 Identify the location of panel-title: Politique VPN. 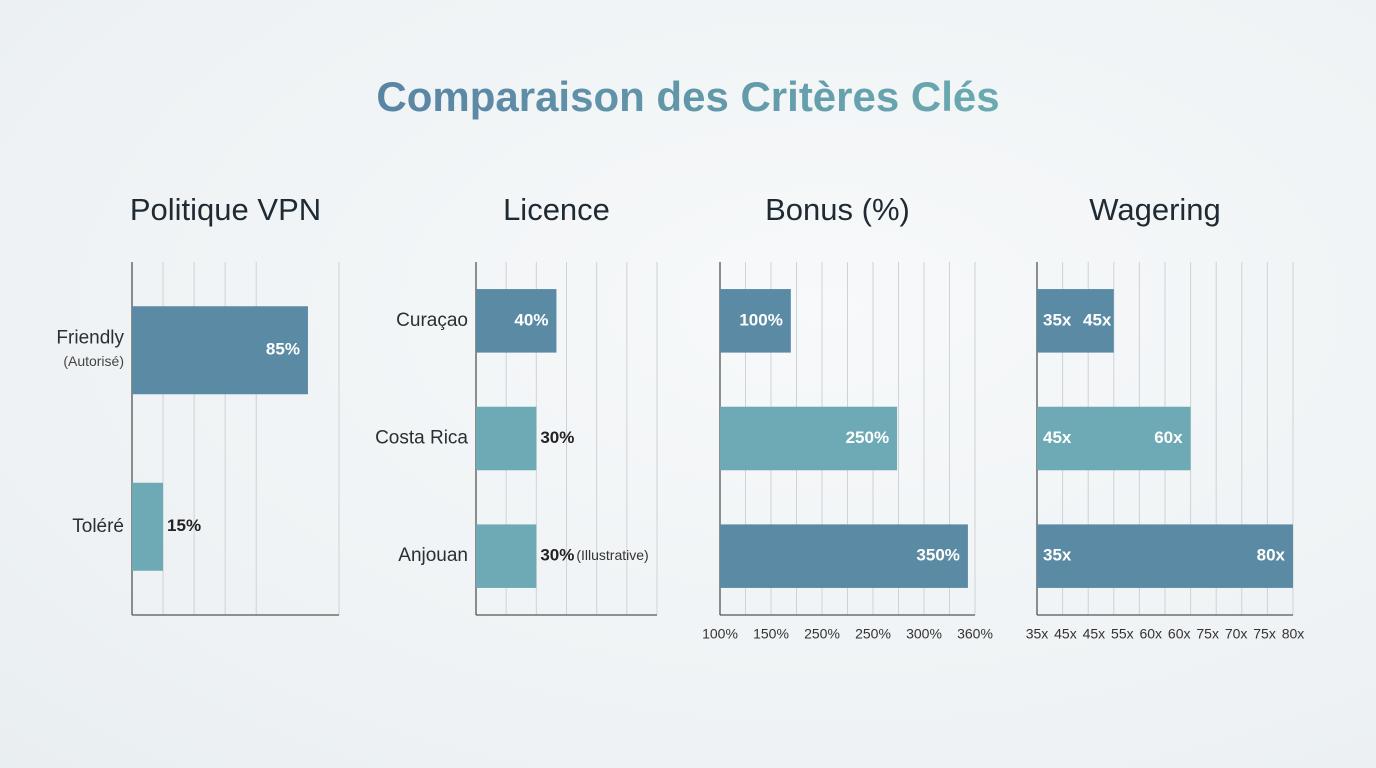
(225, 209).